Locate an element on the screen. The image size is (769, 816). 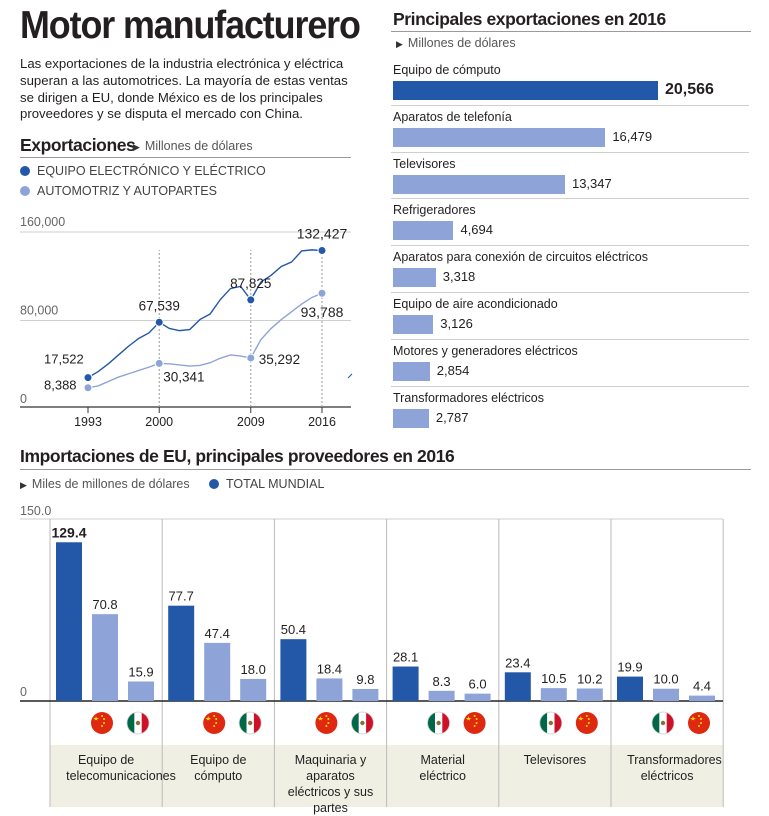
hbar-chart-title: Principales exportaciones en 2016 is located at coordinates (529, 19).